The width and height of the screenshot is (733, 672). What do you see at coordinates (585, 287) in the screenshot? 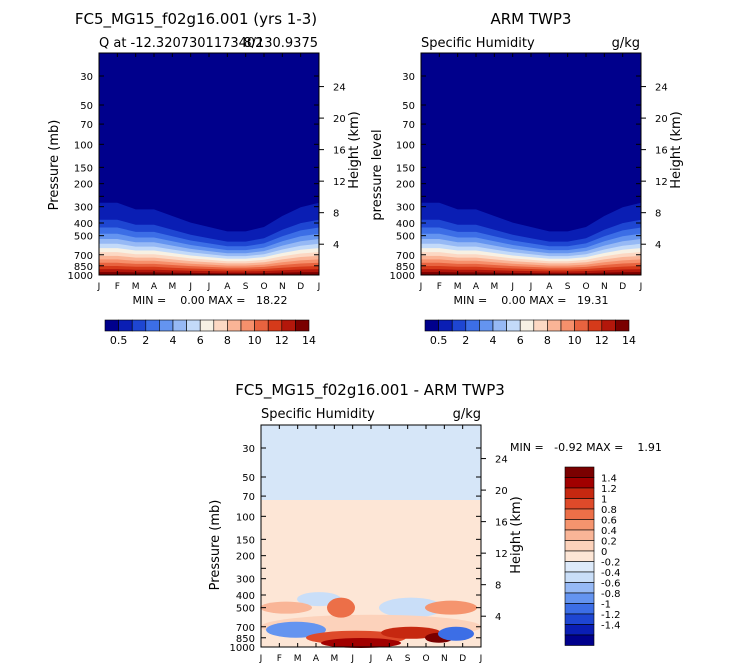
I see `x-tick-label: O` at bounding box center [585, 287].